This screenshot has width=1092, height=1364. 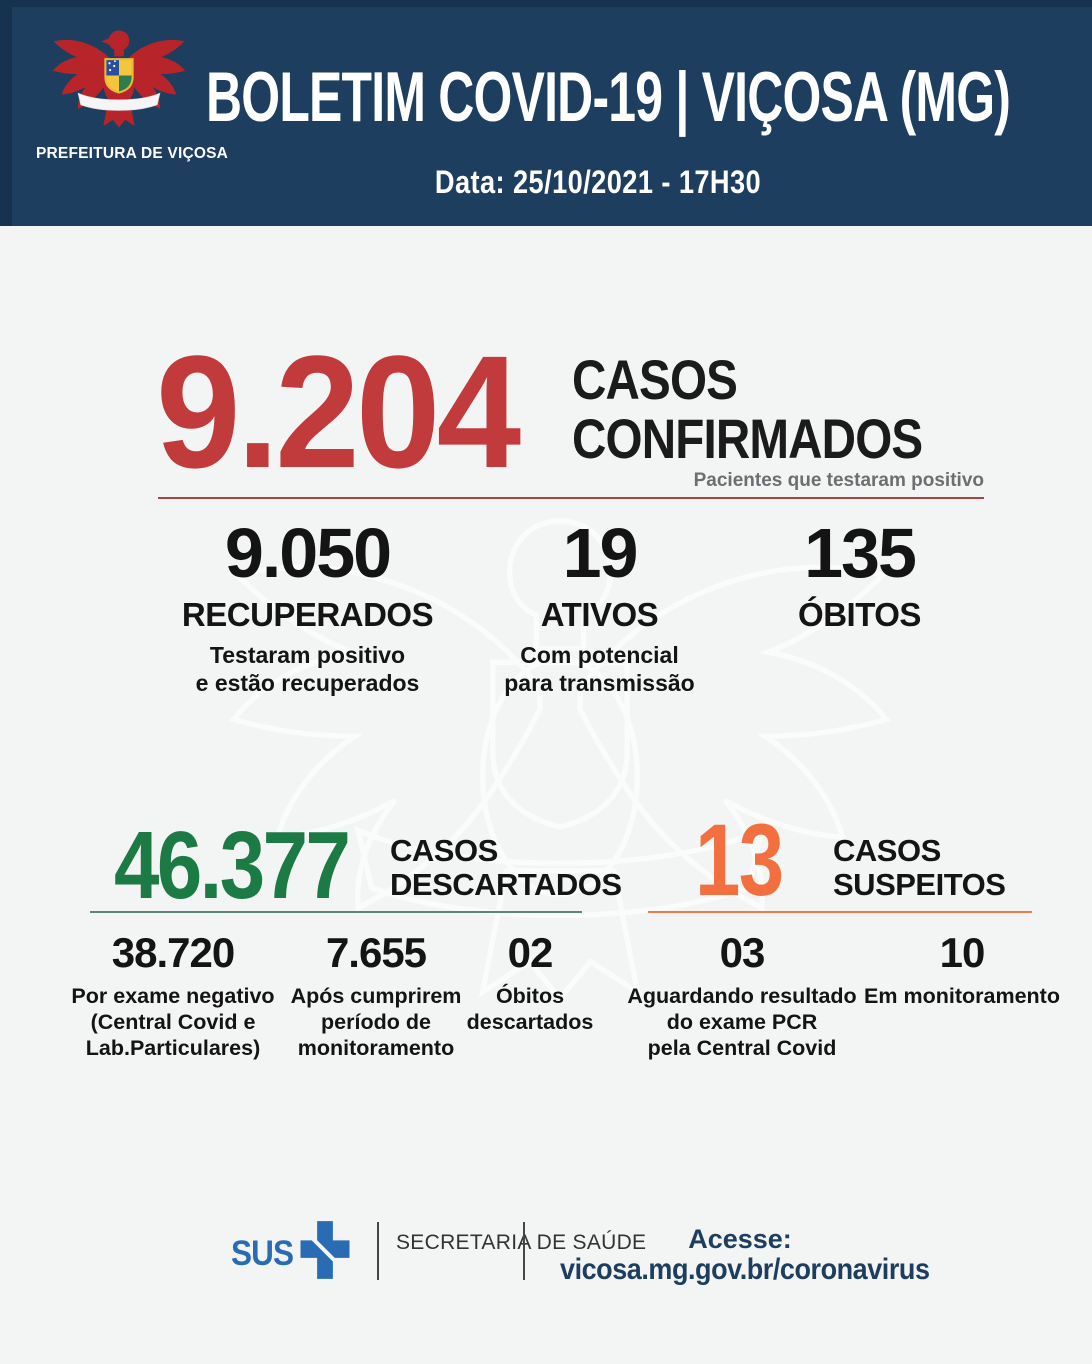 I want to click on stat-active: 19 ATIVOS Com potencial para transmissão, so click(x=599, y=607).